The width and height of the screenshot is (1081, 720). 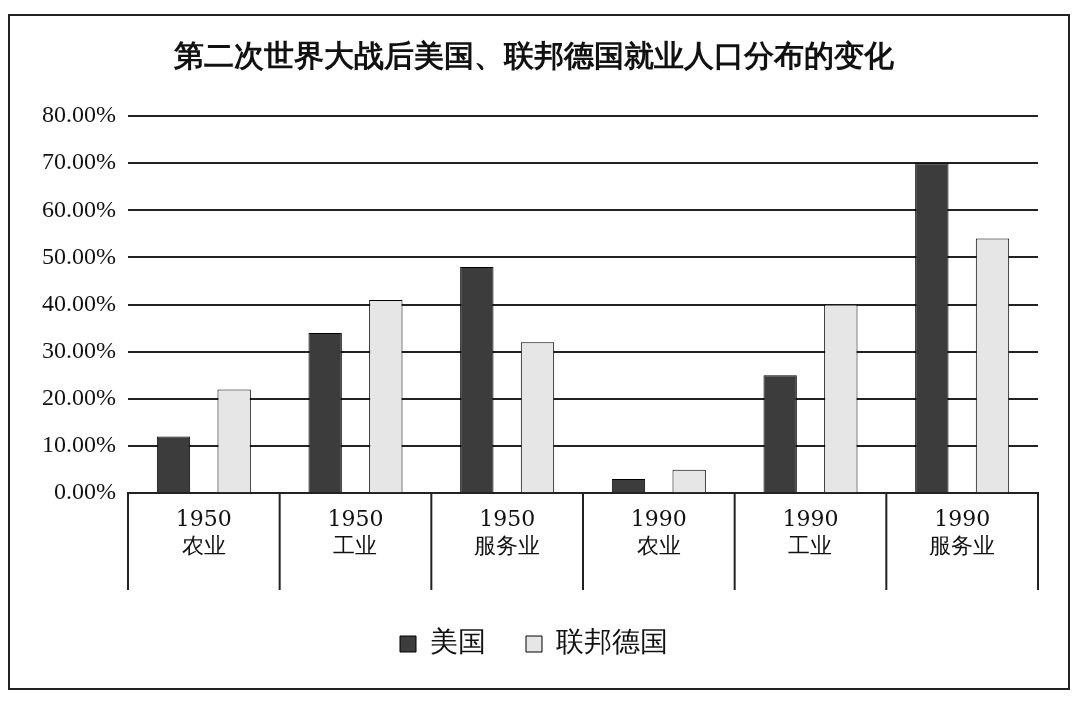 What do you see at coordinates (78, 161) in the screenshot?
I see `y-tick-label: 70.00%` at bounding box center [78, 161].